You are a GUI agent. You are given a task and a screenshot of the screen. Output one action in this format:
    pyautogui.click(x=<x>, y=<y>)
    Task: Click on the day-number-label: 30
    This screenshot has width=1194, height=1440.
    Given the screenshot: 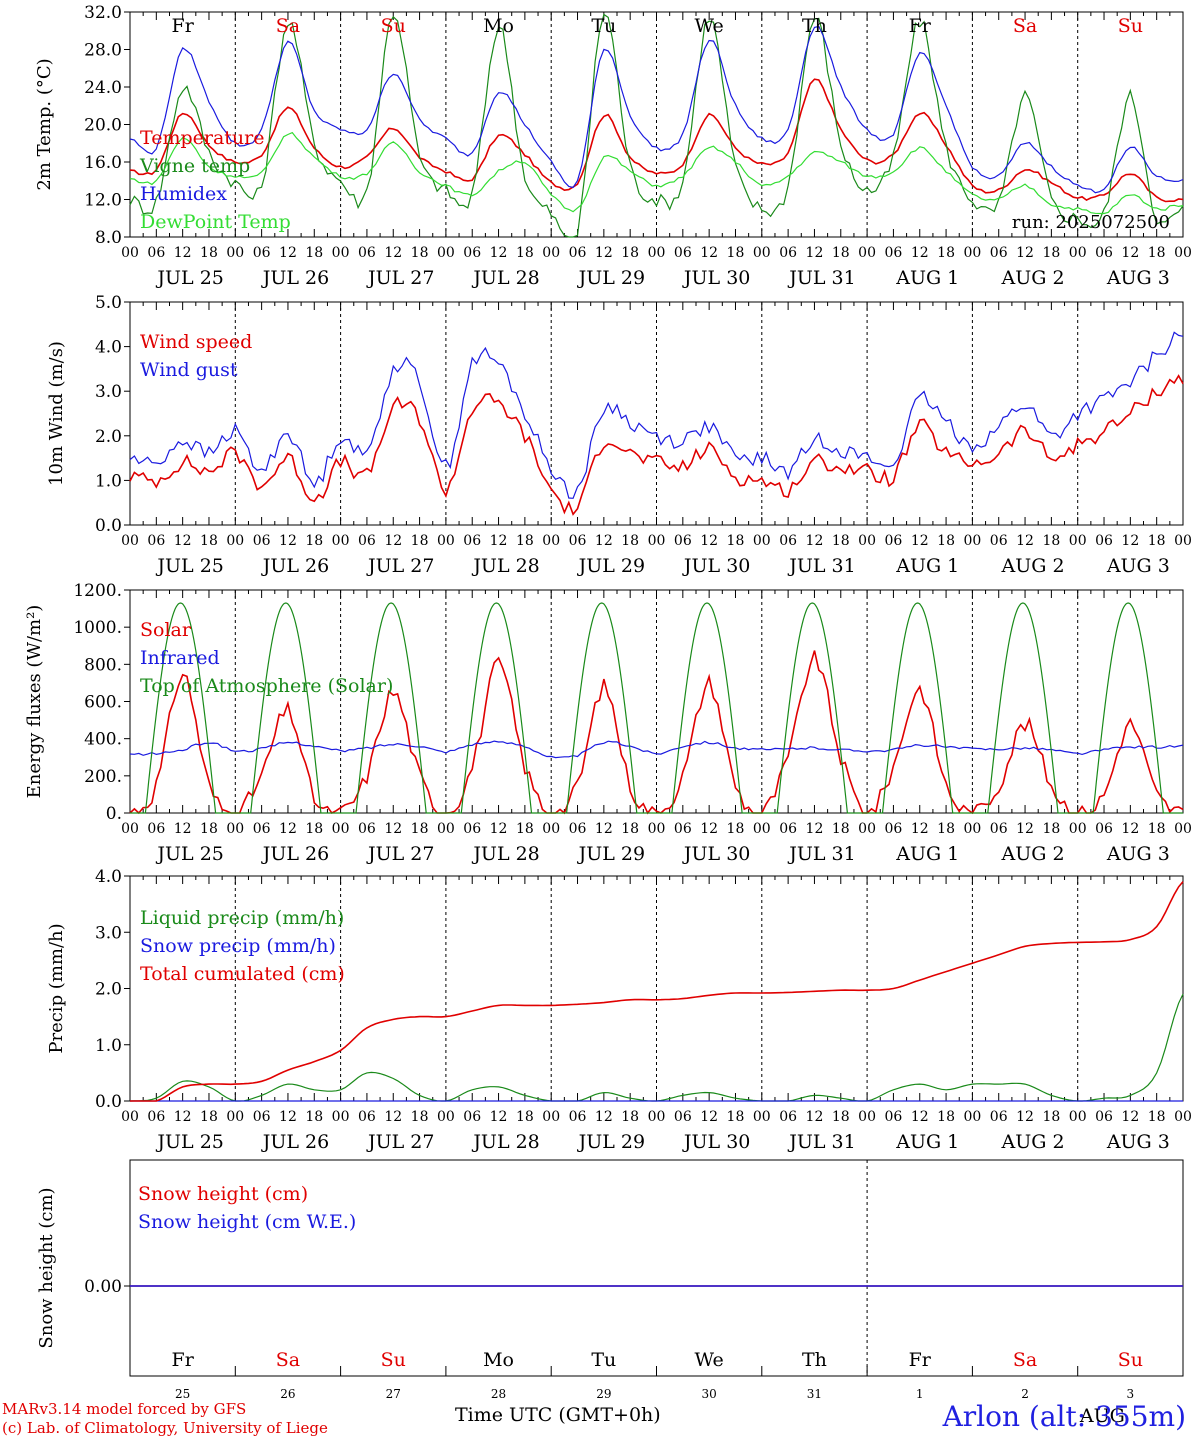 What is the action you would take?
    pyautogui.click(x=709, y=1394)
    